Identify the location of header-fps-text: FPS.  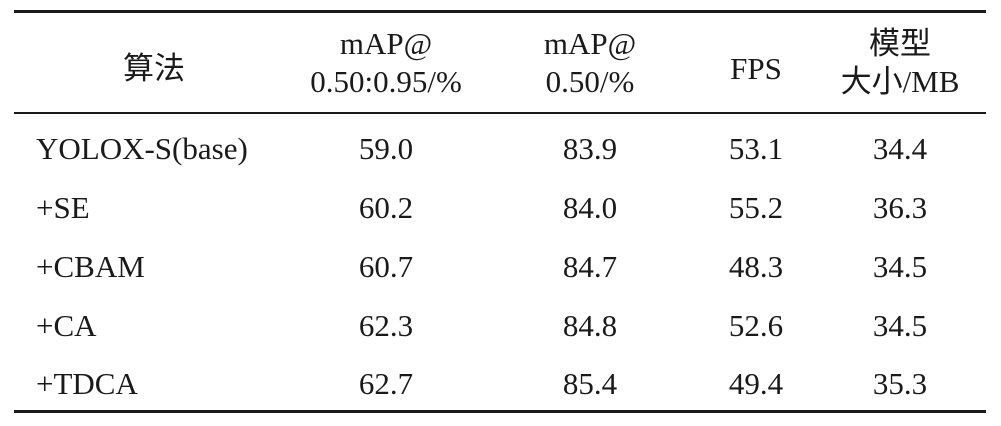
(756, 68).